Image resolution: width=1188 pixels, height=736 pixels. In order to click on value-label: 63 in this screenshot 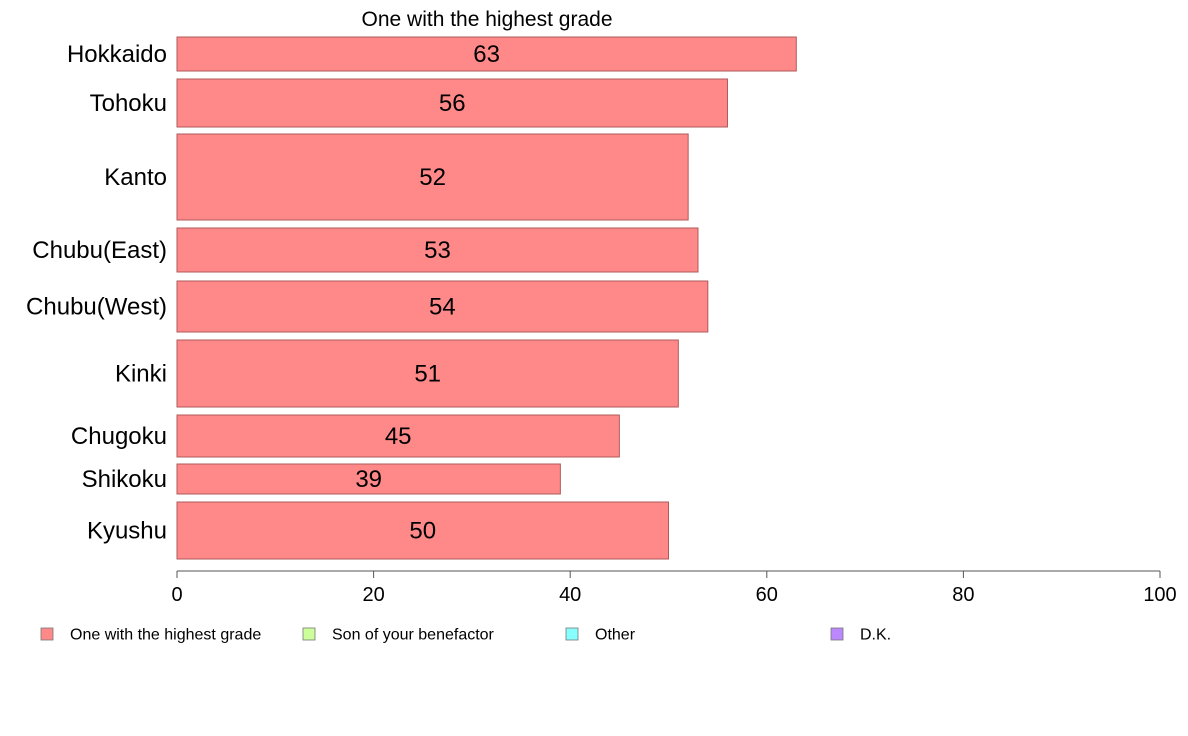, I will do `click(486, 54)`.